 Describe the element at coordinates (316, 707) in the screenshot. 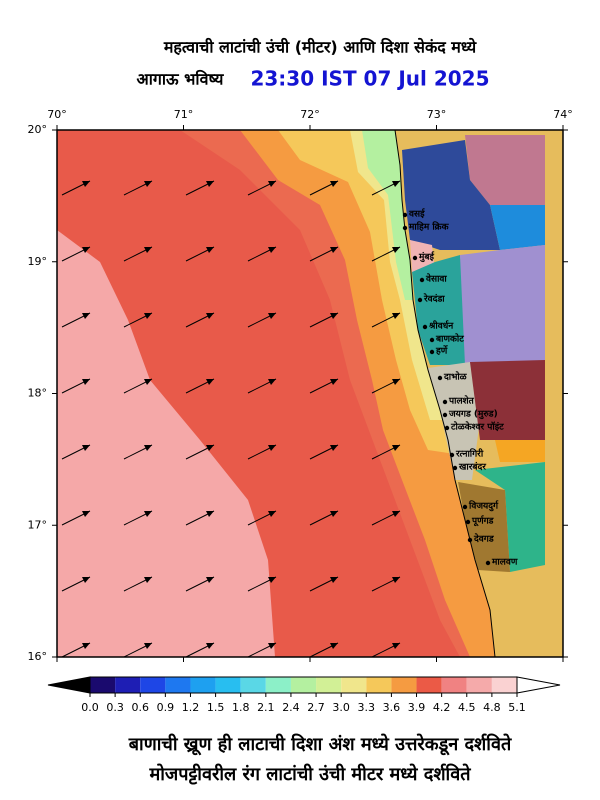

I see `colorbar-label: 2.7` at that location.